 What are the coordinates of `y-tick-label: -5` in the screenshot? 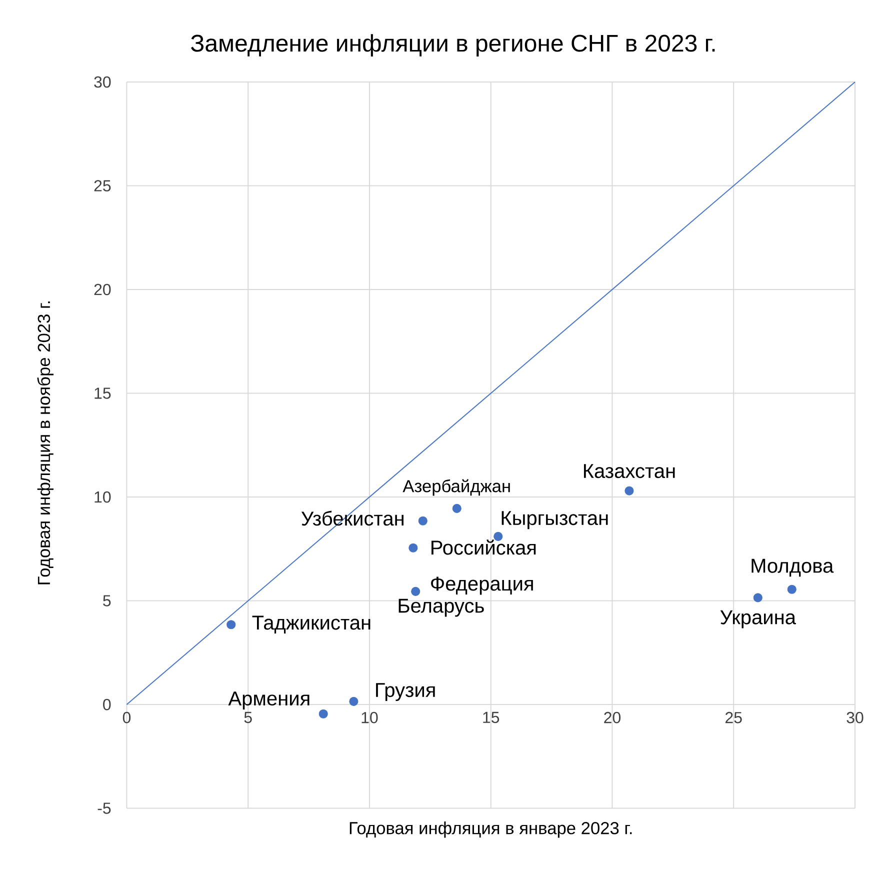 It's located at (104, 808).